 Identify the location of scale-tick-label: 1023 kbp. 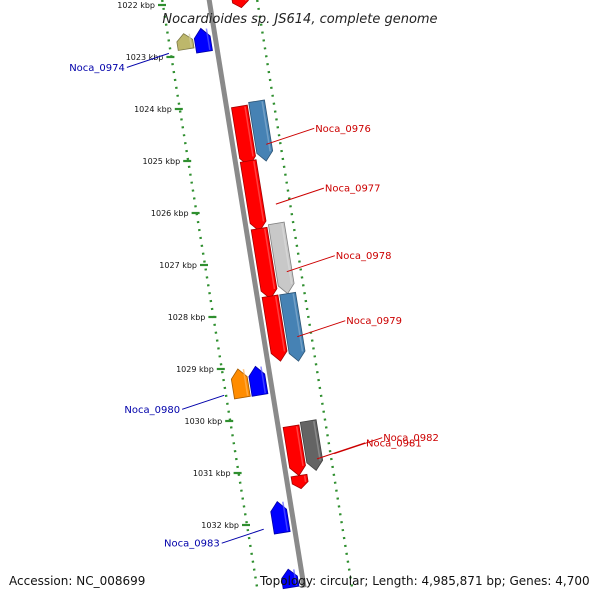
(145, 57).